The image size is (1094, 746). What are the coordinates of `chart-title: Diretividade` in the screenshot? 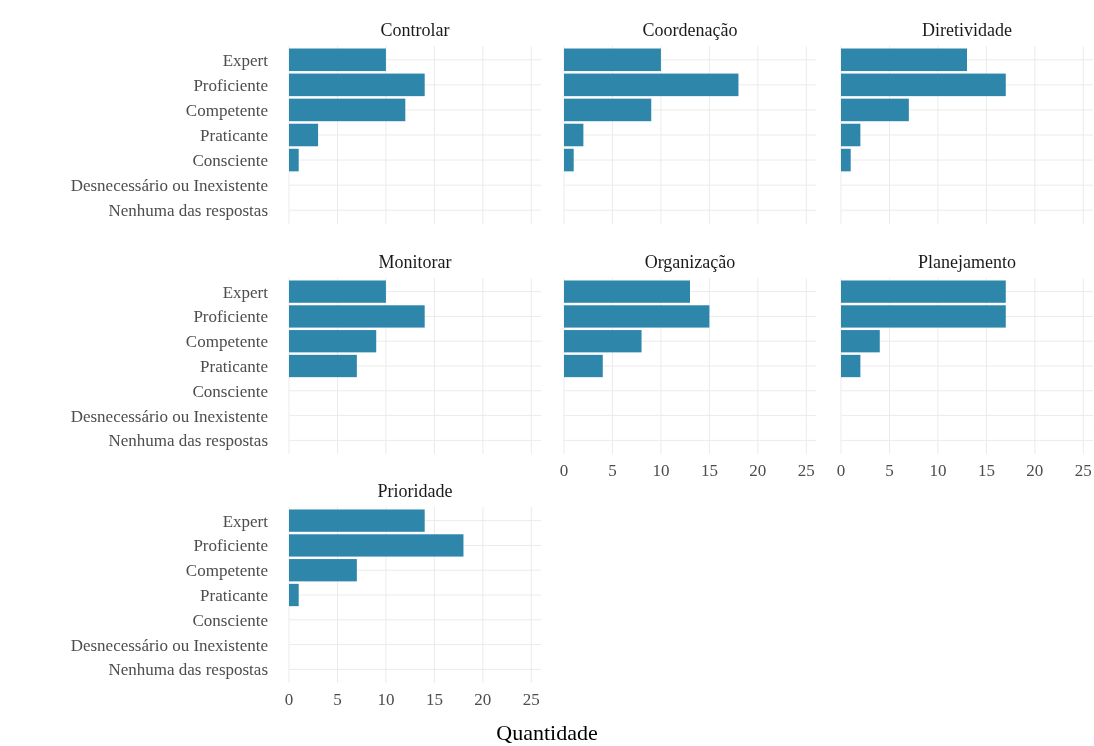 It's located at (967, 30).